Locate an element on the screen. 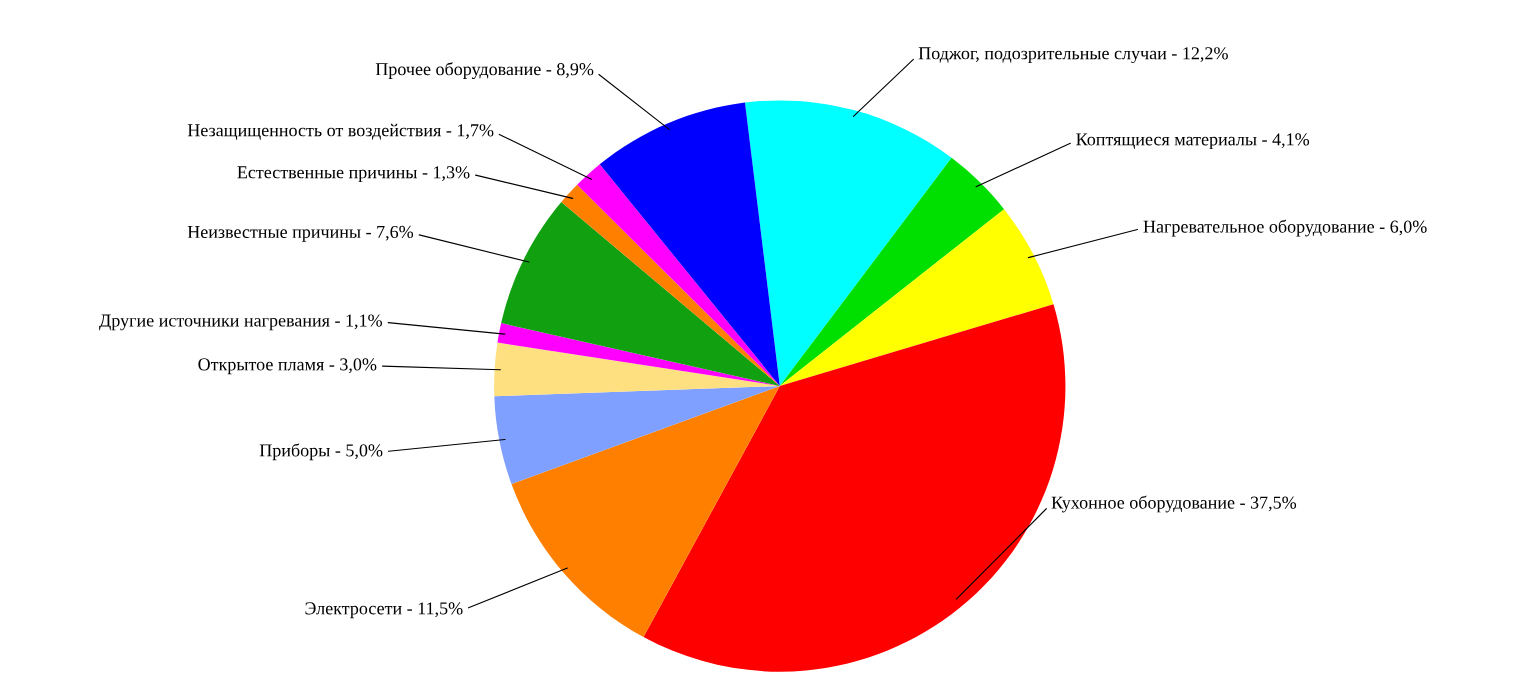 The height and width of the screenshot is (700, 1532). slice-label: Незащищенность от воздействия - 1,7% is located at coordinates (340, 131).